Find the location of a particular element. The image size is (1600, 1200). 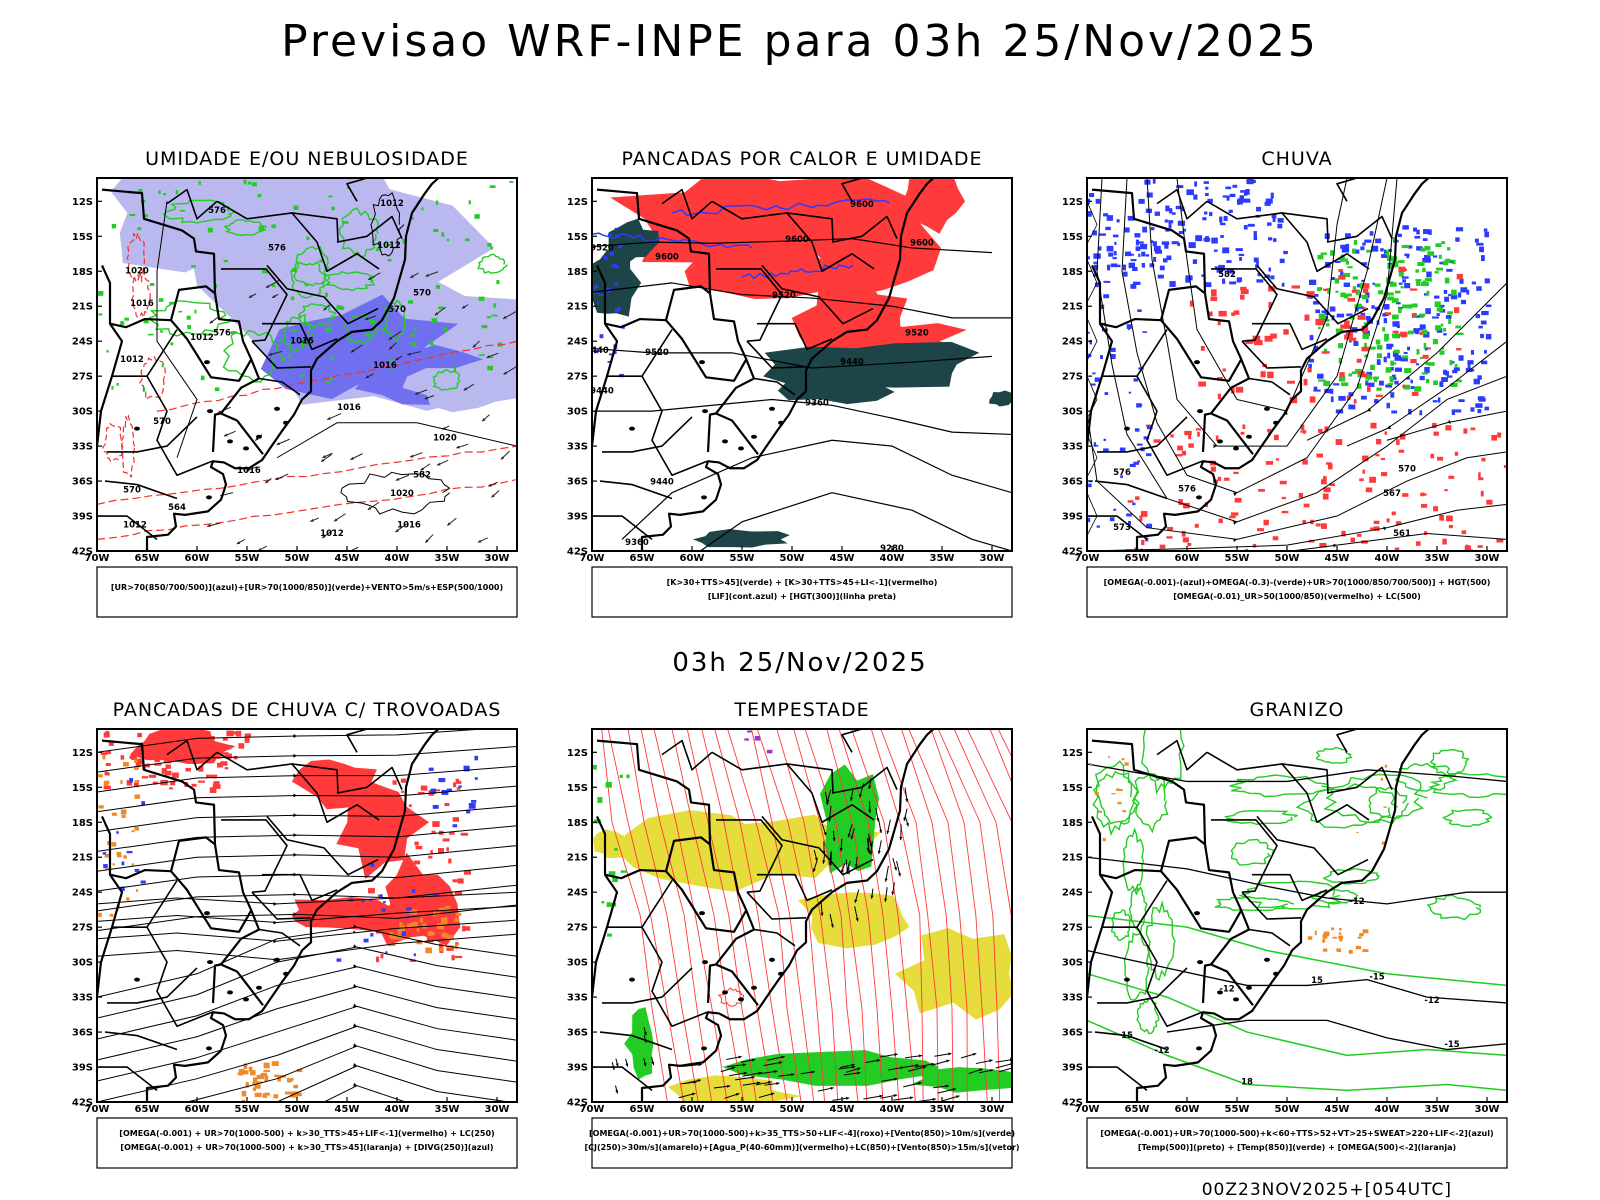

legend-box is located at coordinates (802, 1143).